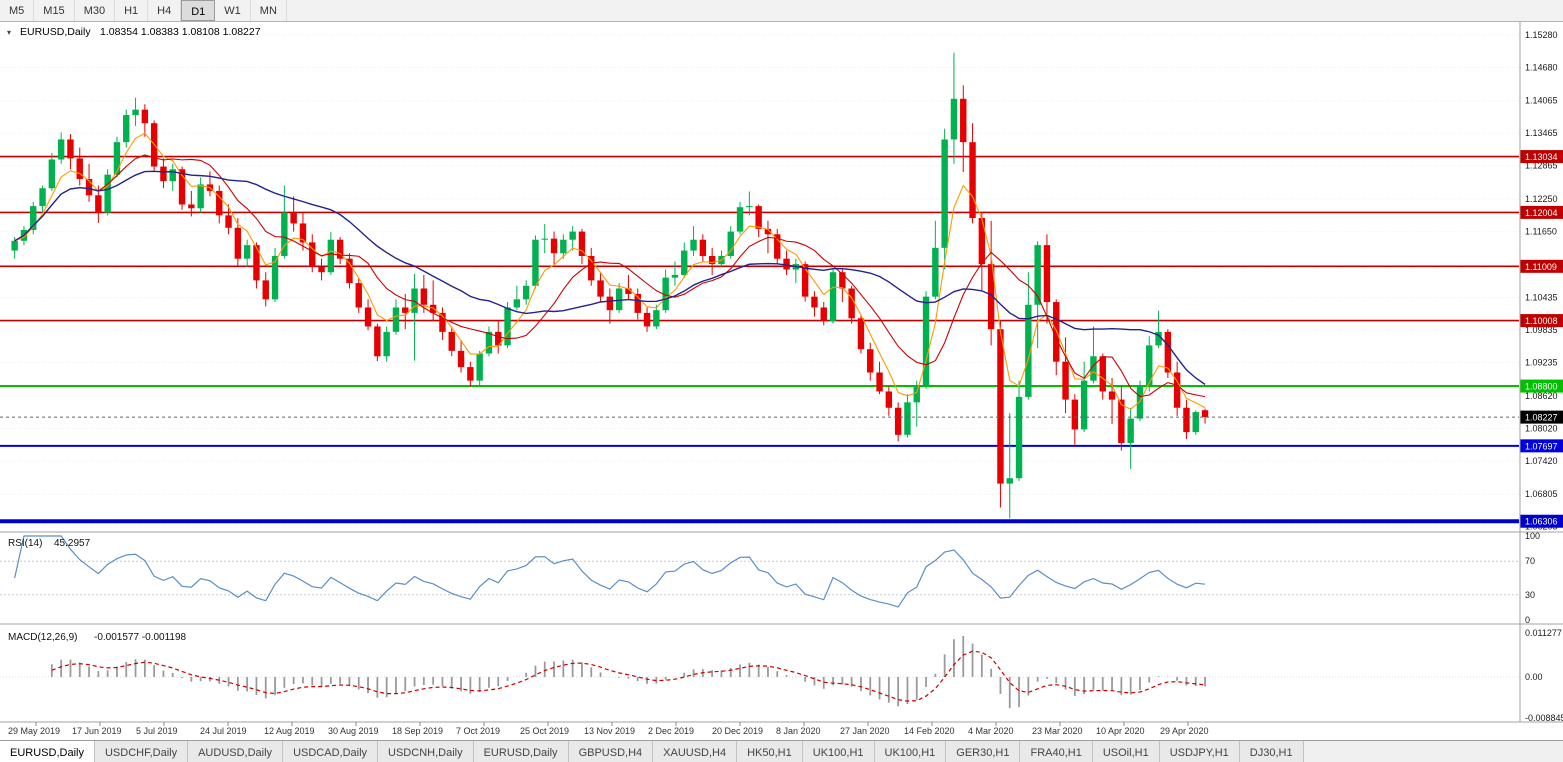 The image size is (1563, 762). I want to click on price-badge-label: 1.13034, so click(1541, 157).